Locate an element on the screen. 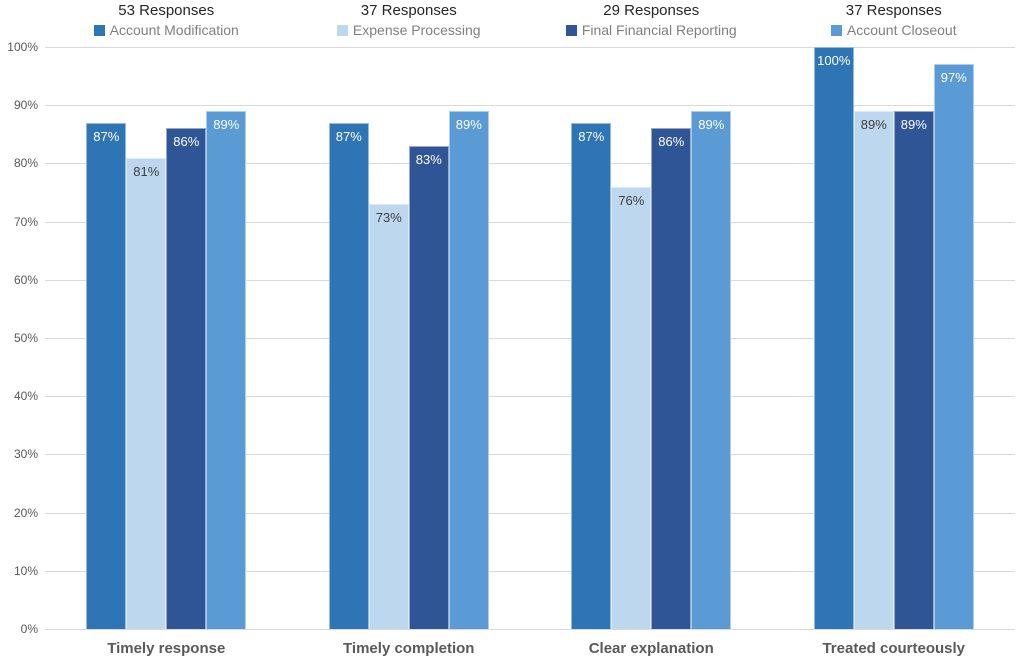  bar: 81% is located at coordinates (146, 393).